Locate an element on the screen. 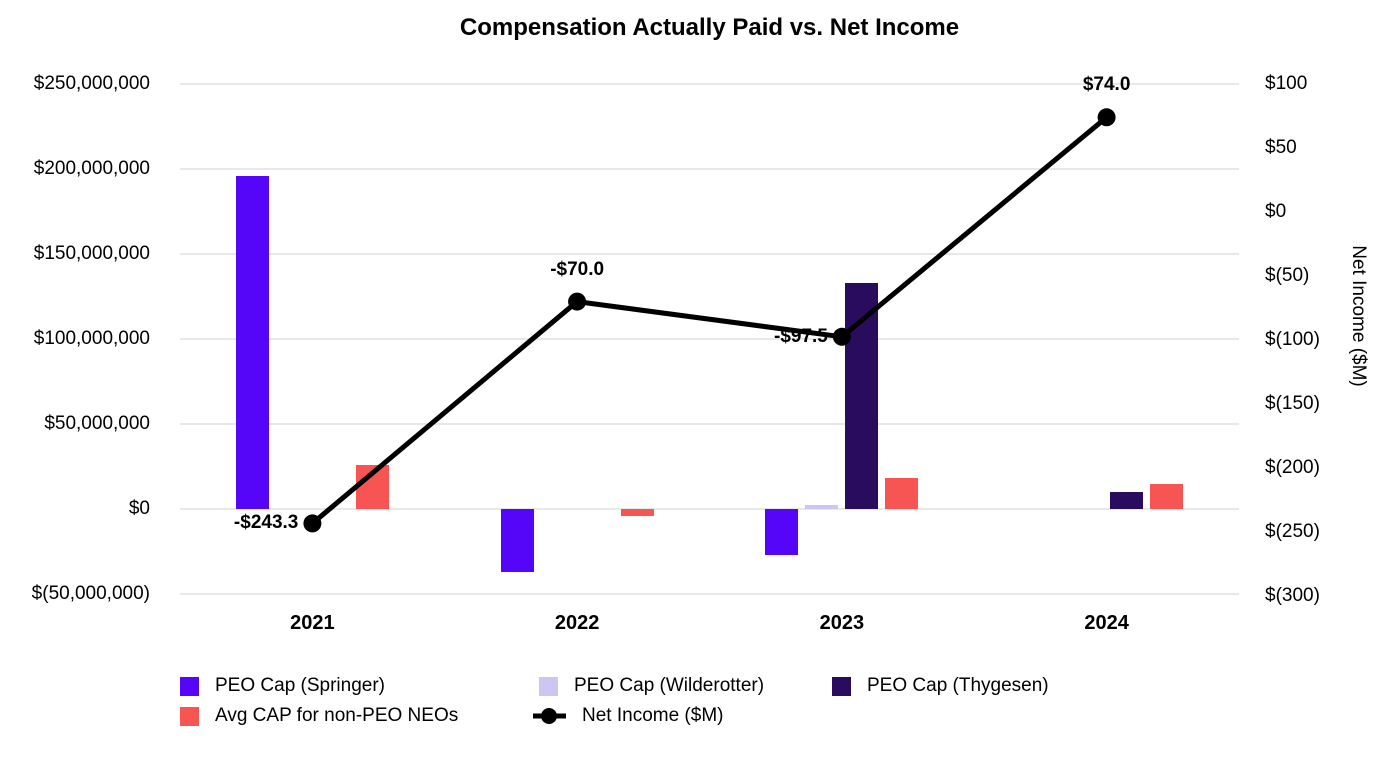  net-income-label-2021: -$243.3 is located at coordinates (266, 523).